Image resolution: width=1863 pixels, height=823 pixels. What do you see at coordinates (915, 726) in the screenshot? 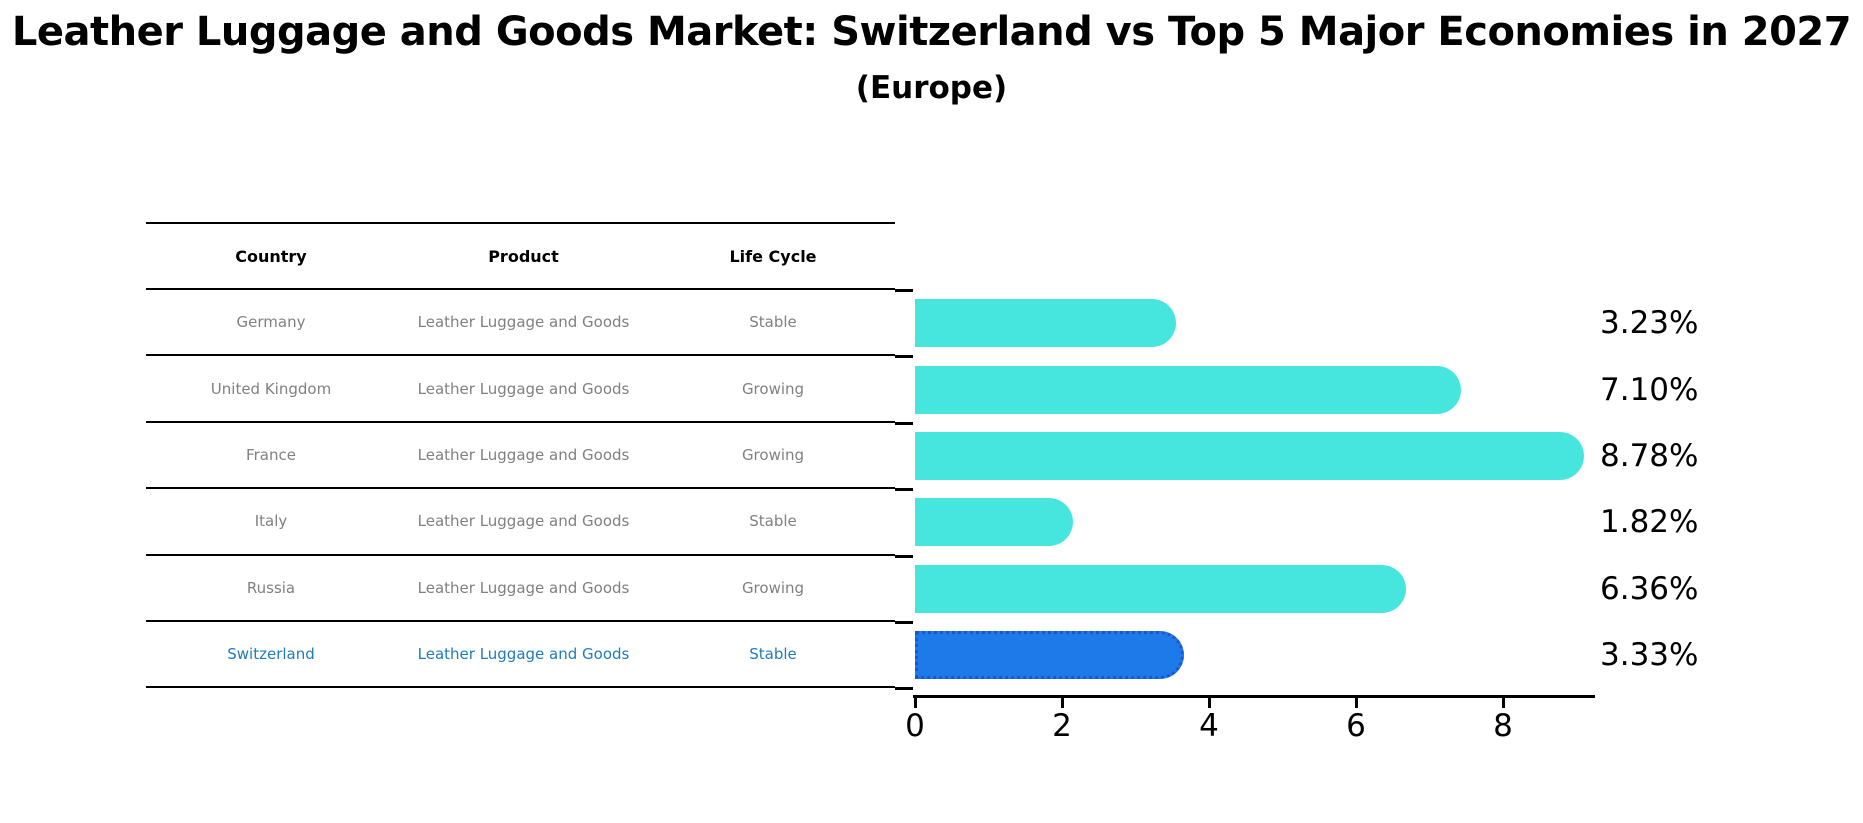
I see `x-axis-tick-label: 0` at bounding box center [915, 726].